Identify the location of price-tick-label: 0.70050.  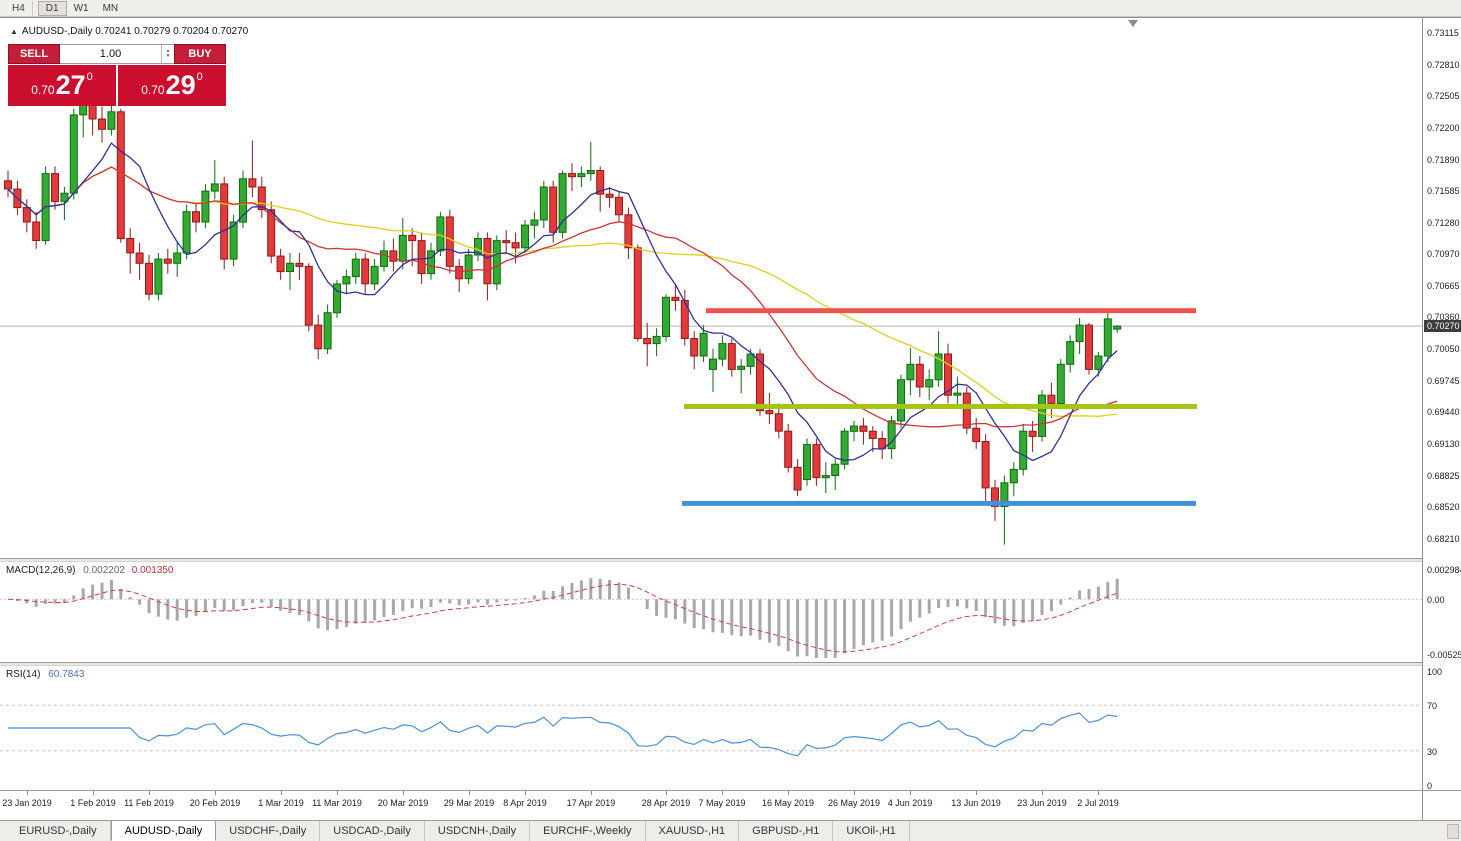
(1443, 349).